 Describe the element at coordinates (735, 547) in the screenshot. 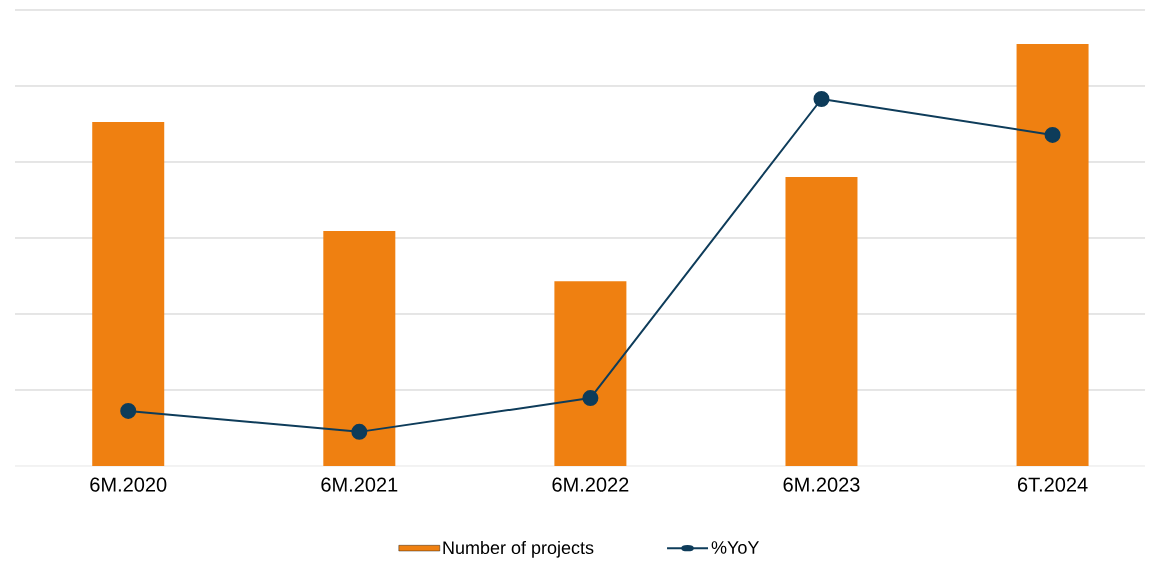

I see `legend-label: %YoY` at that location.